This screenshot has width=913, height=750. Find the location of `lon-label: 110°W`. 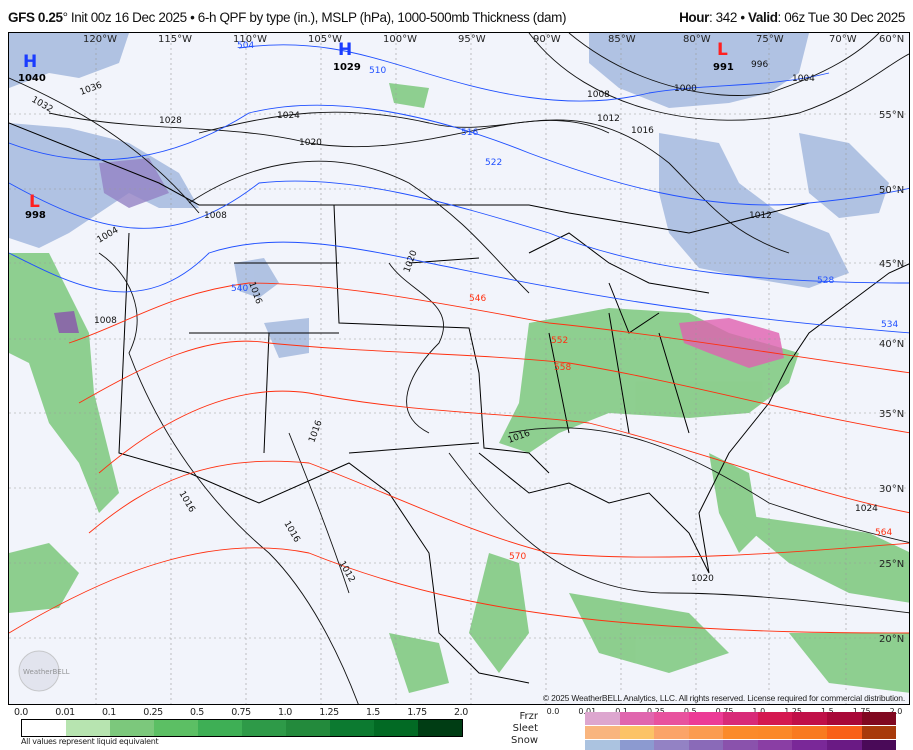

lon-label: 110°W is located at coordinates (250, 39).